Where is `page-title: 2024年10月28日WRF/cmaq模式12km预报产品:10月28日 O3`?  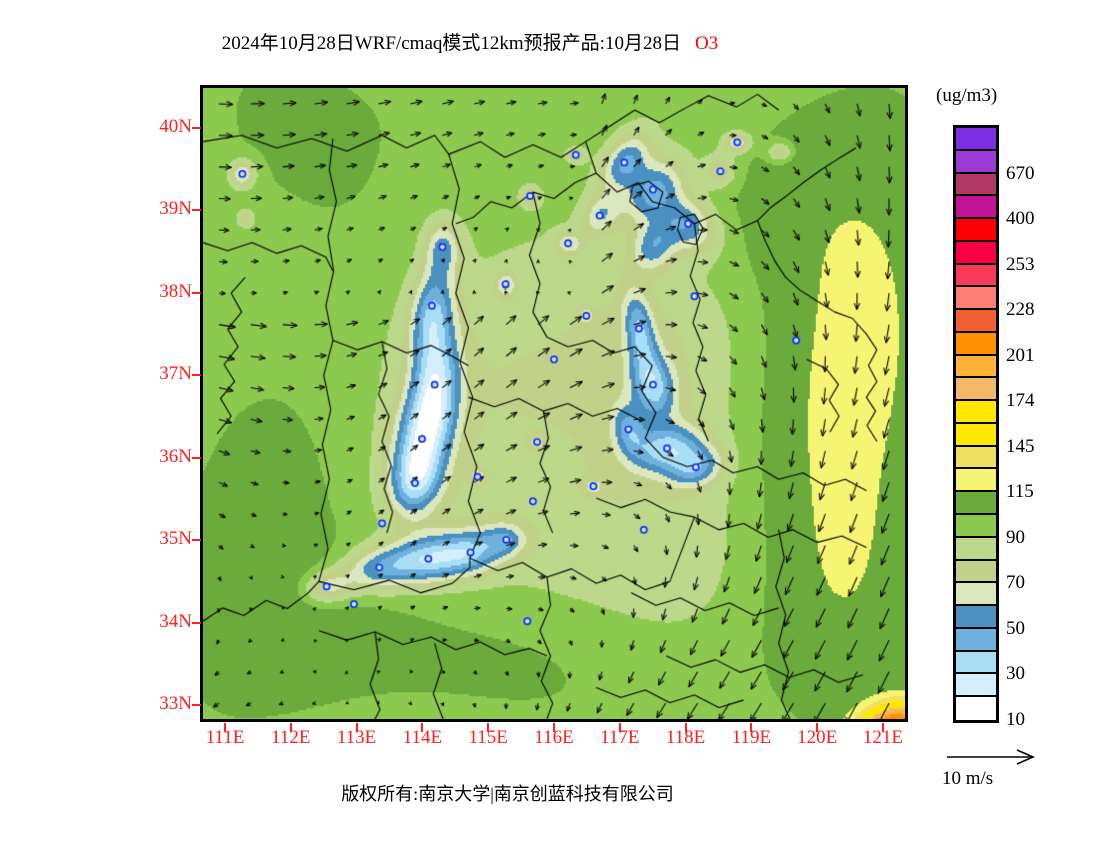
page-title: 2024年10月28日WRF/cmaq模式12km预报产品:10月28日 O3 is located at coordinates (470, 41).